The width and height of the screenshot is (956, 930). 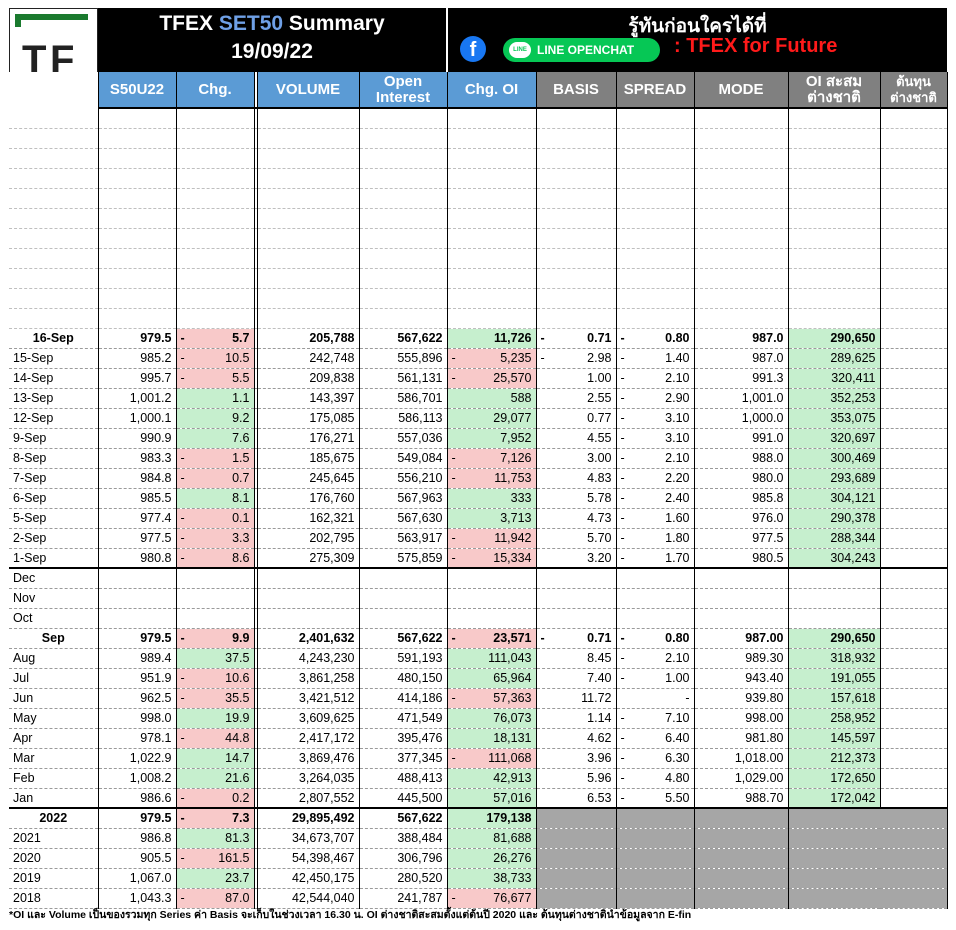 I want to click on oi-foreign-cell-value: 304,243, so click(x=853, y=557).